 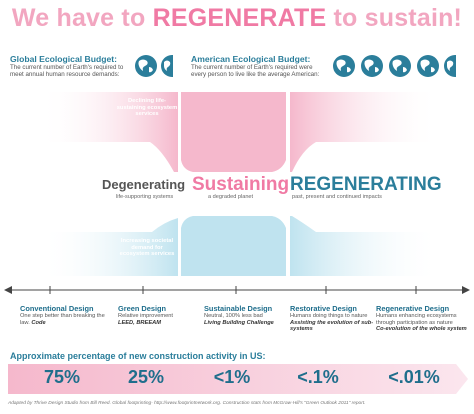 What do you see at coordinates (366, 184) in the screenshot?
I see `regenerating-label: REGENERATING` at bounding box center [366, 184].